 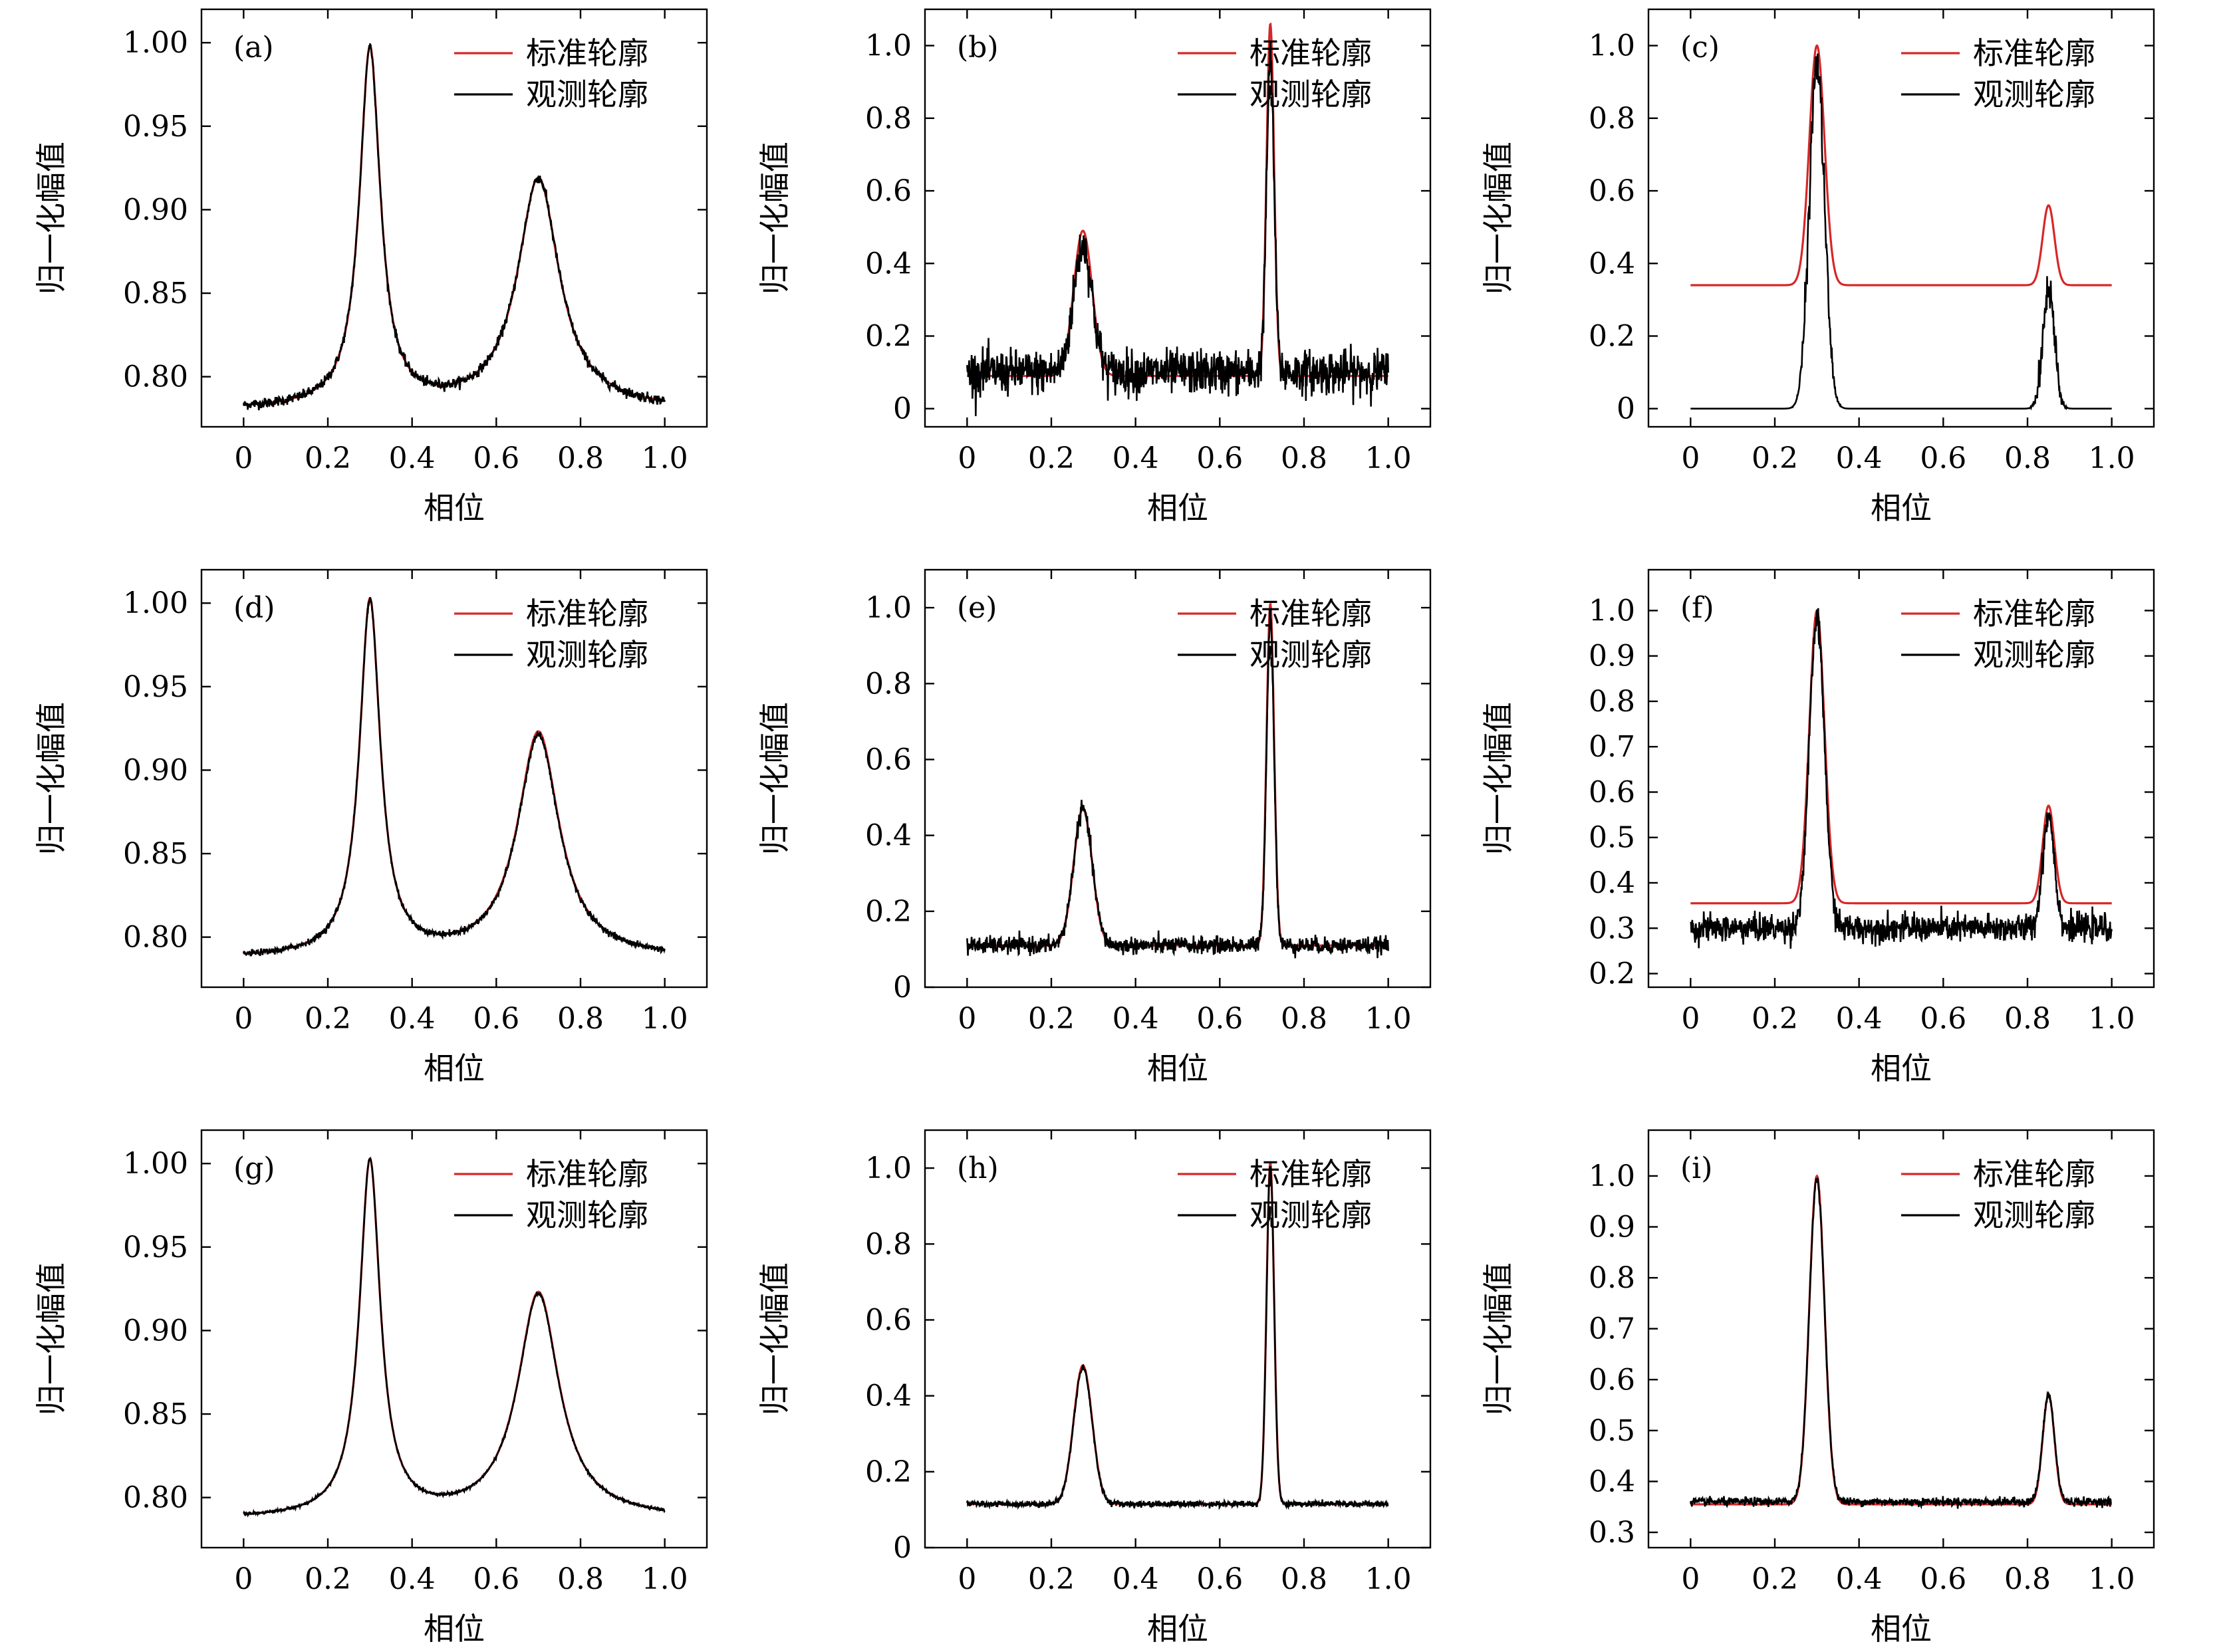 What do you see at coordinates (978, 47) in the screenshot?
I see `panel-label: (b)` at bounding box center [978, 47].